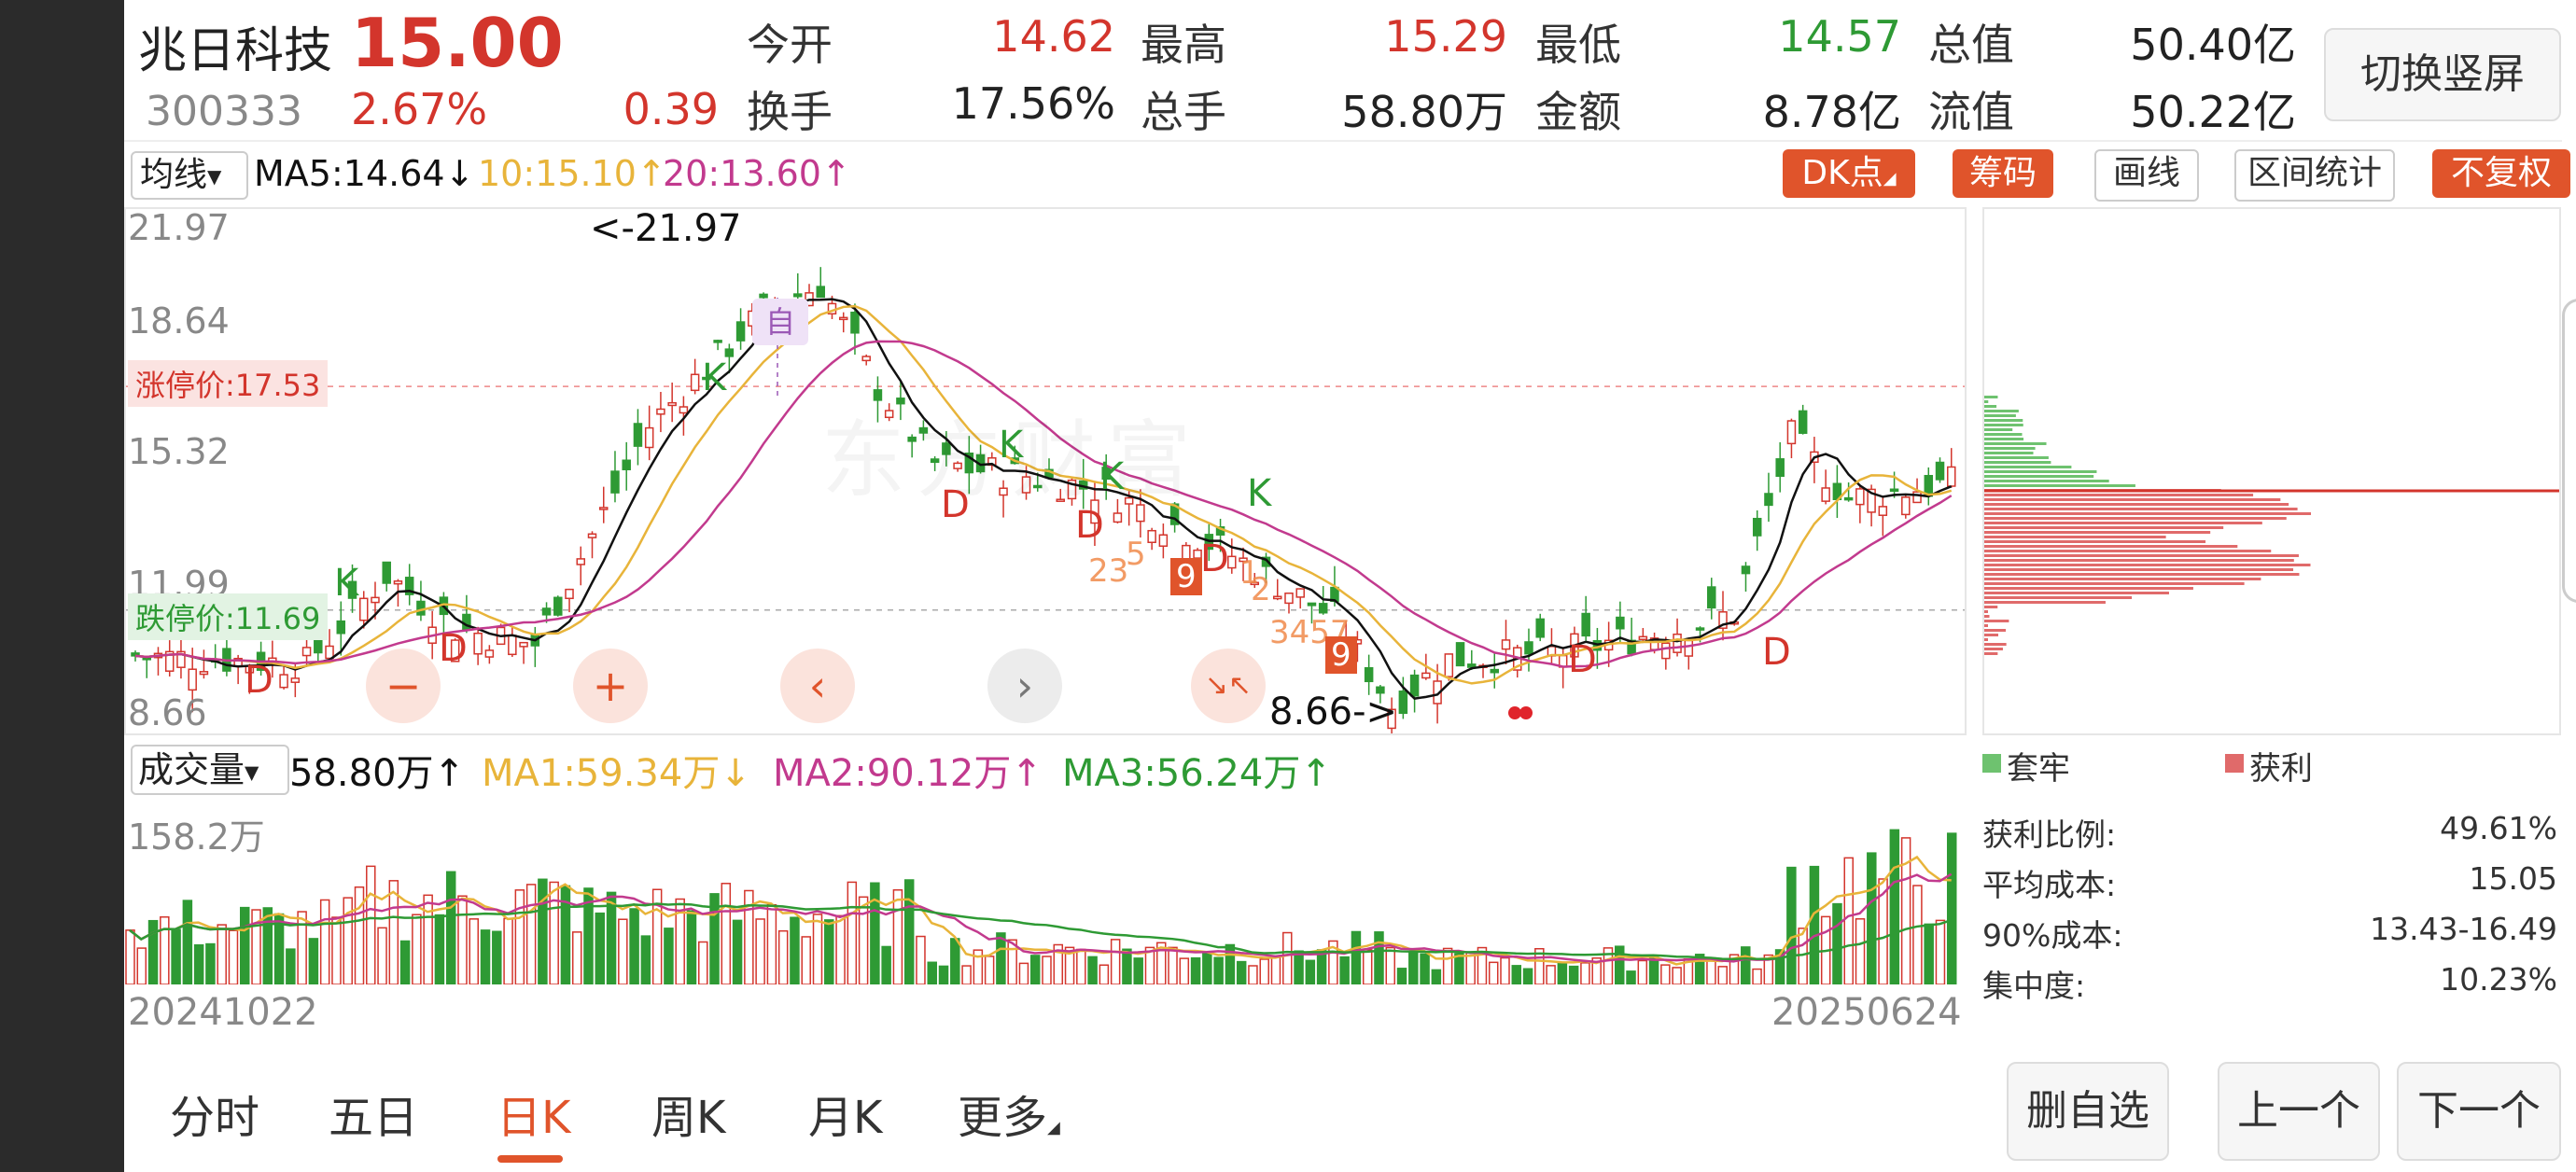  Describe the element at coordinates (457, 43) in the screenshot. I see `stock-price: 15.00` at that location.